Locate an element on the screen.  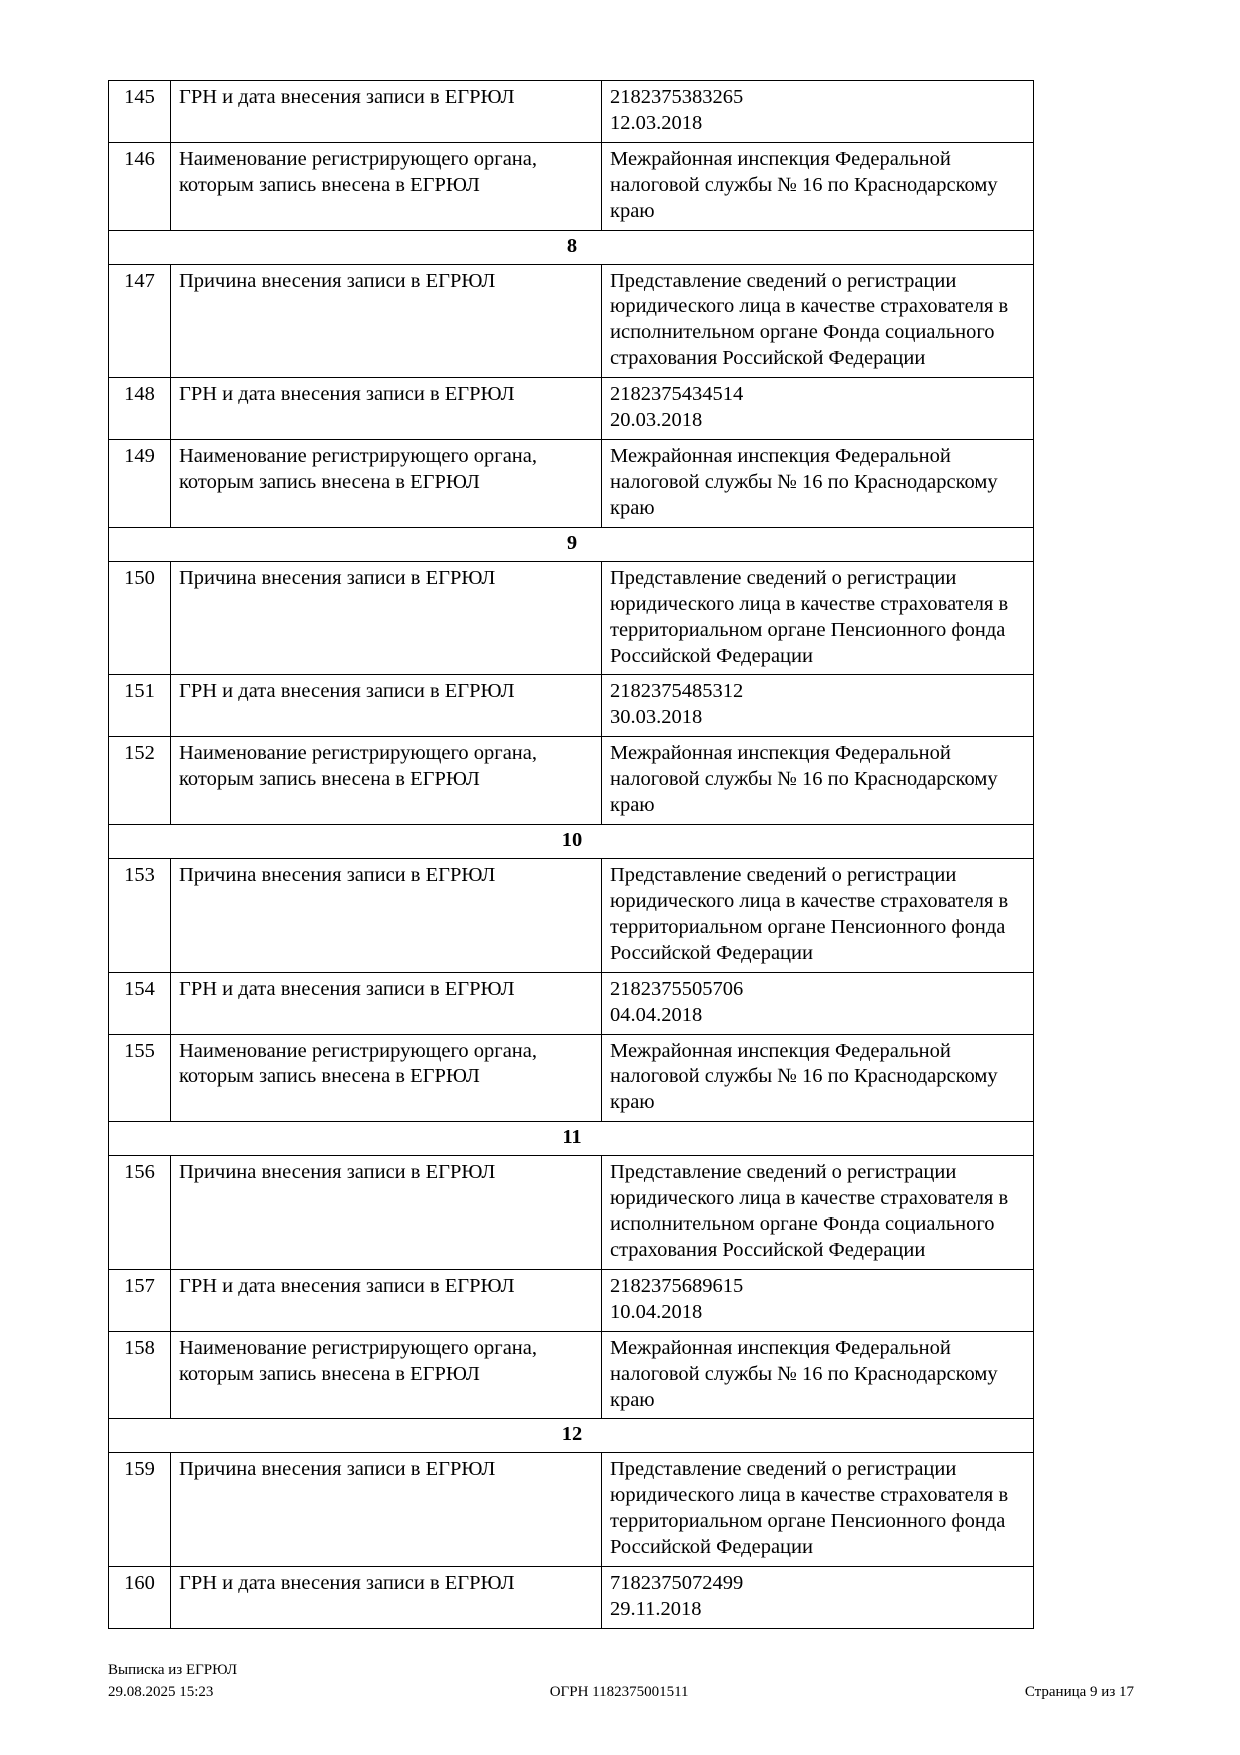
row-number: 145 is located at coordinates (139, 111).